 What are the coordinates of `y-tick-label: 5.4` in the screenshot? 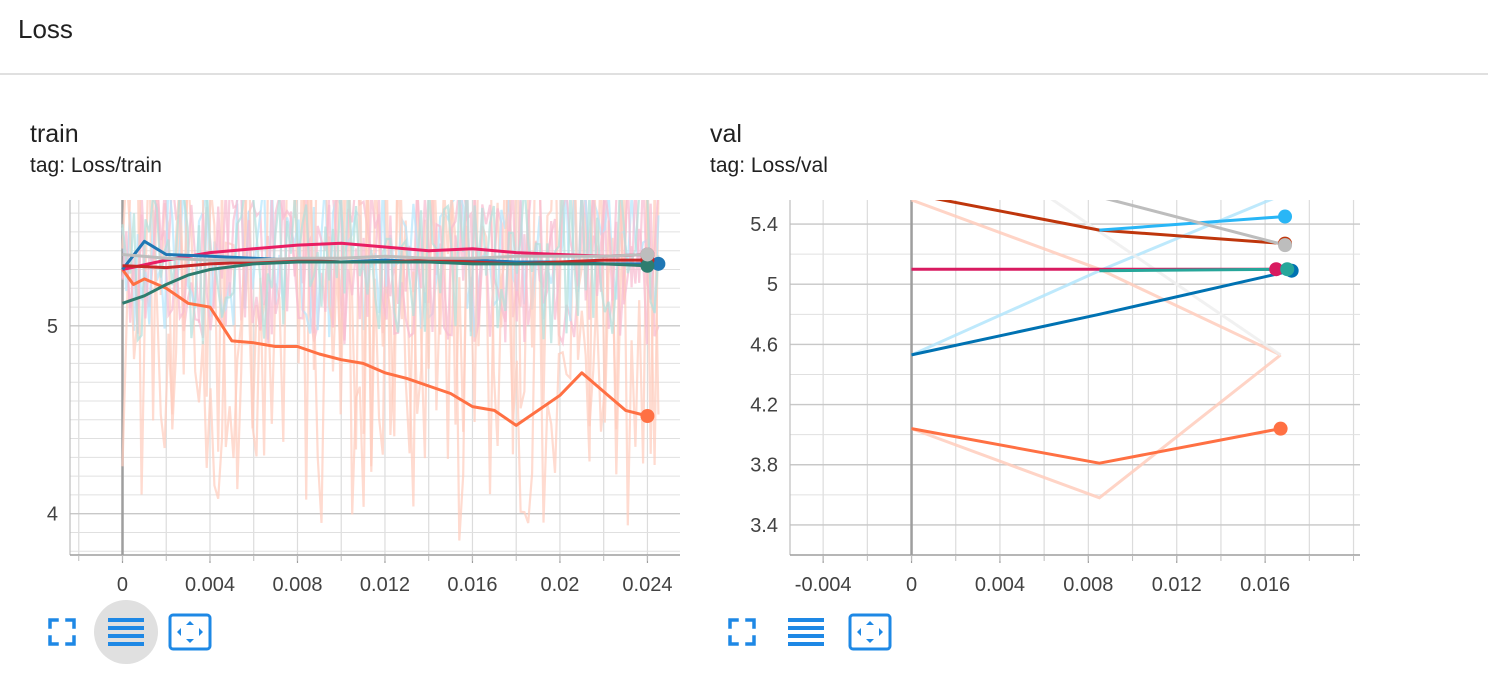 It's located at (764, 225).